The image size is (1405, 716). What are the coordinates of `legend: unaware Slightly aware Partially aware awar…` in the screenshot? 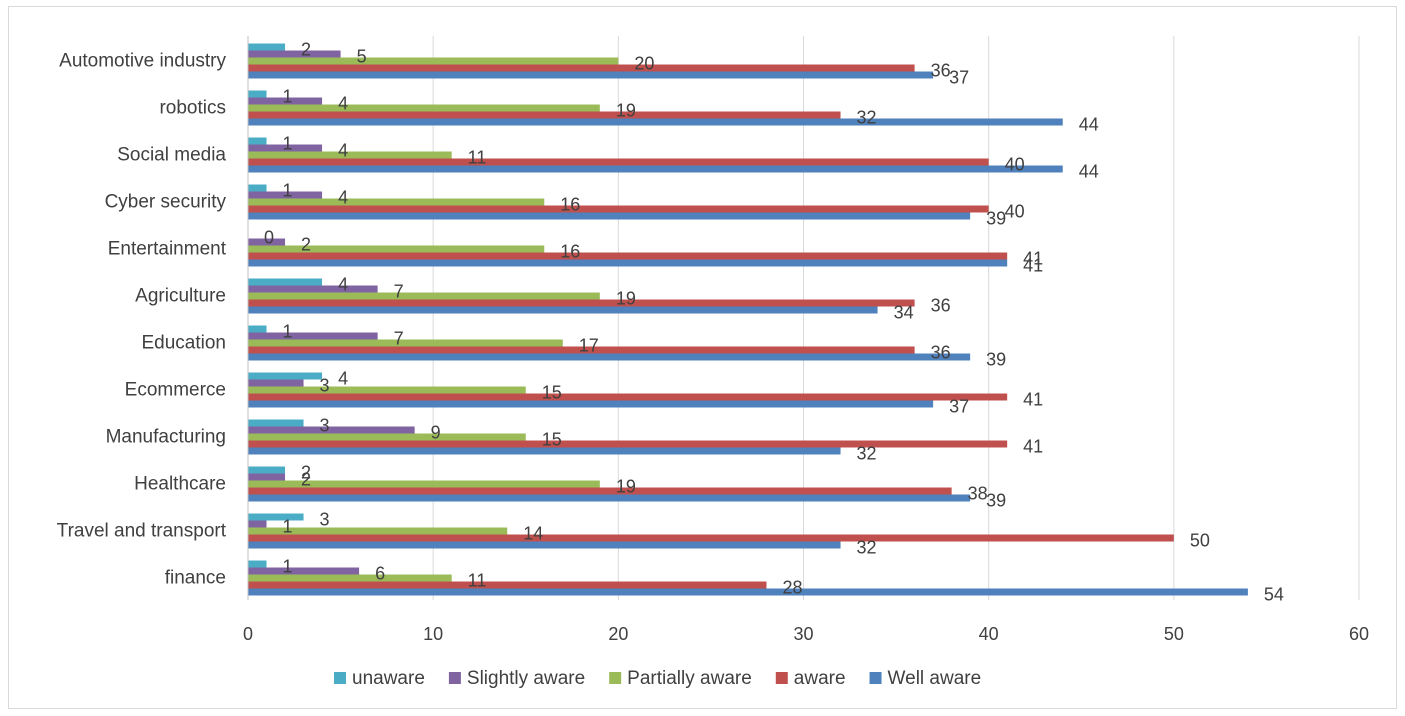 It's located at (657, 678).